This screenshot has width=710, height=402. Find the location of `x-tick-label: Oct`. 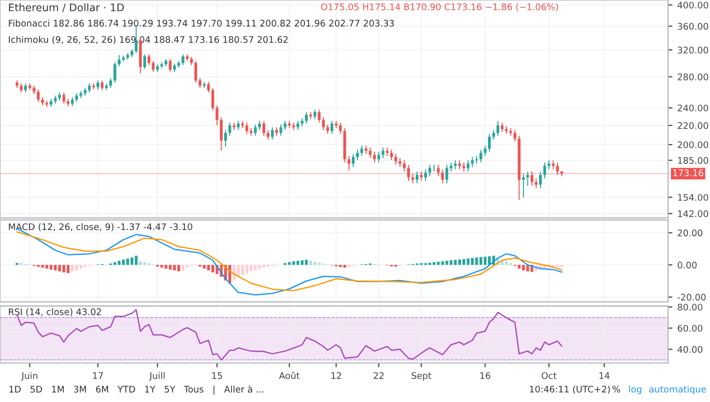

x-tick-label: Oct is located at coordinates (549, 376).